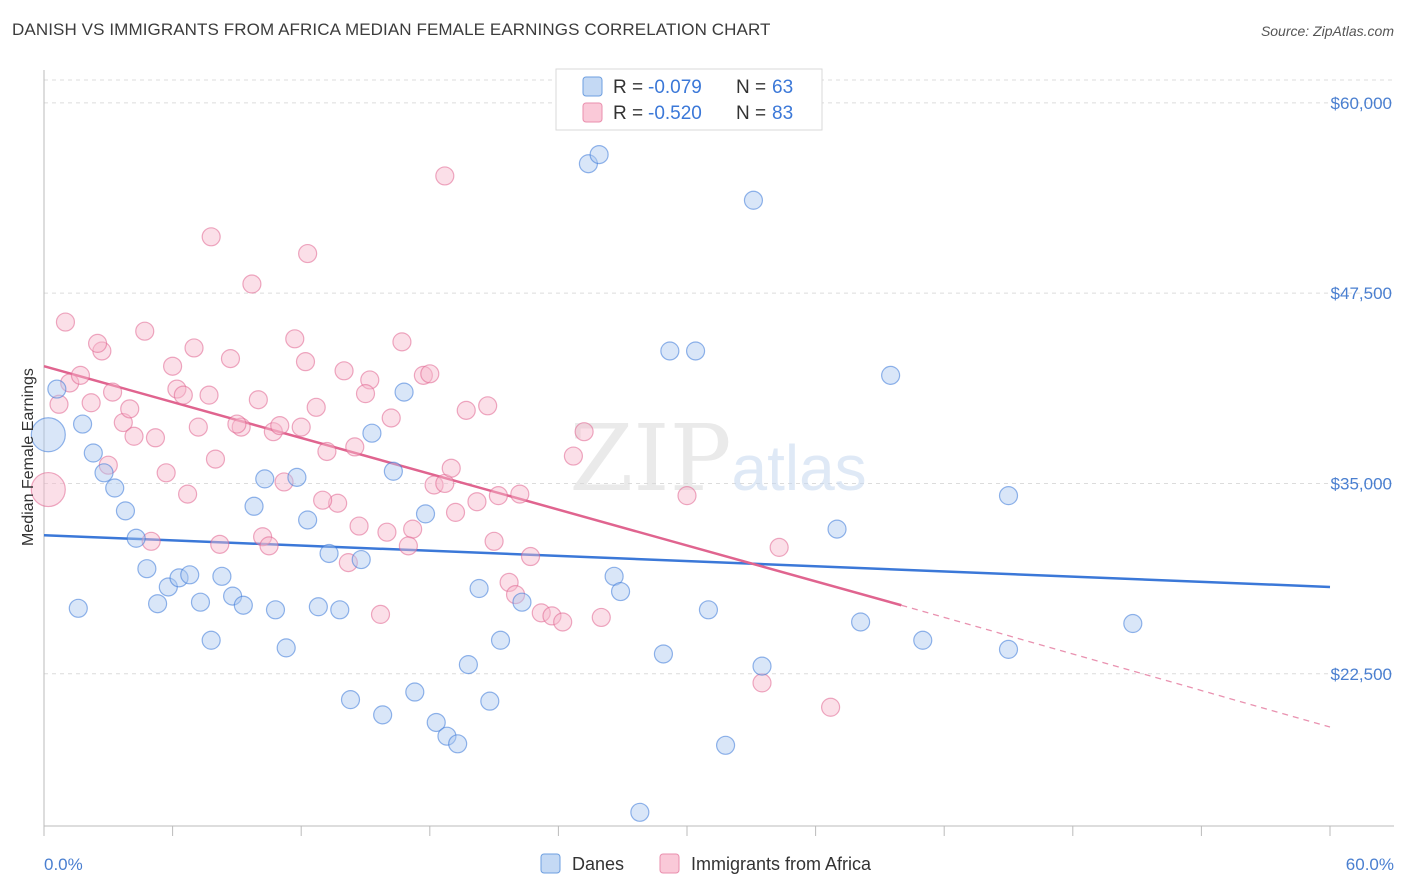 This screenshot has height=892, width=1406. Describe the element at coordinates (592, 112) in the screenshot. I see `africa-legend-swatch` at that location.